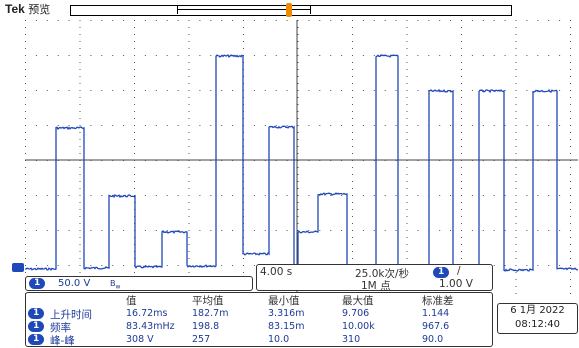  Describe the element at coordinates (201, 339) in the screenshot. I see `measurement-mean: 257` at that location.